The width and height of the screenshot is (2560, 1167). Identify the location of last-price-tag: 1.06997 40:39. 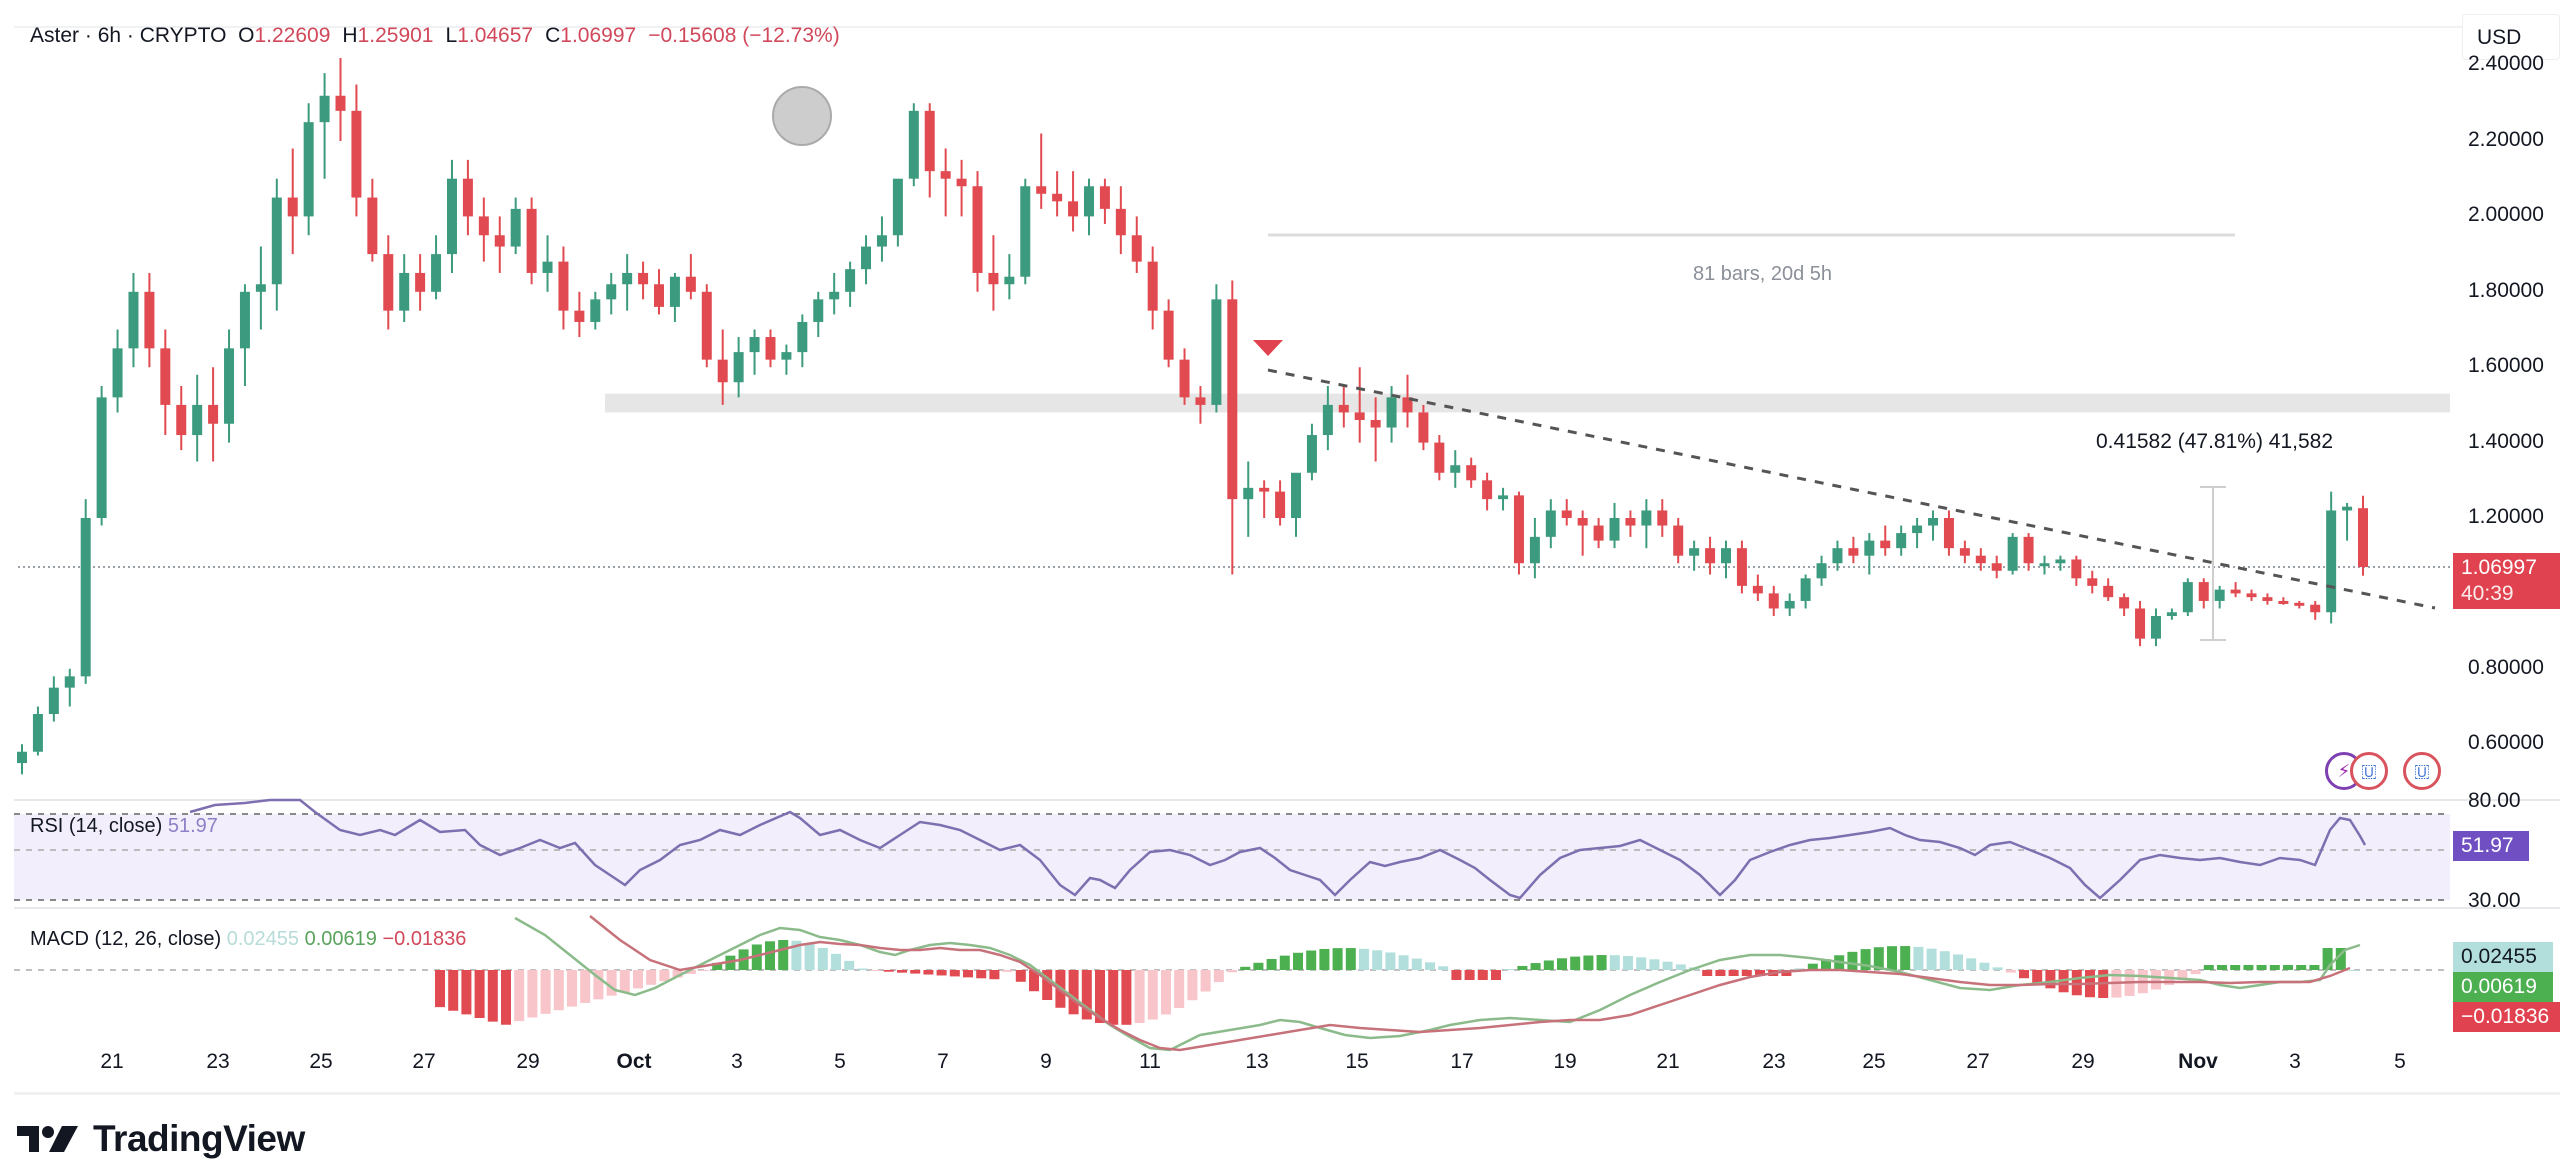
(2506, 581).